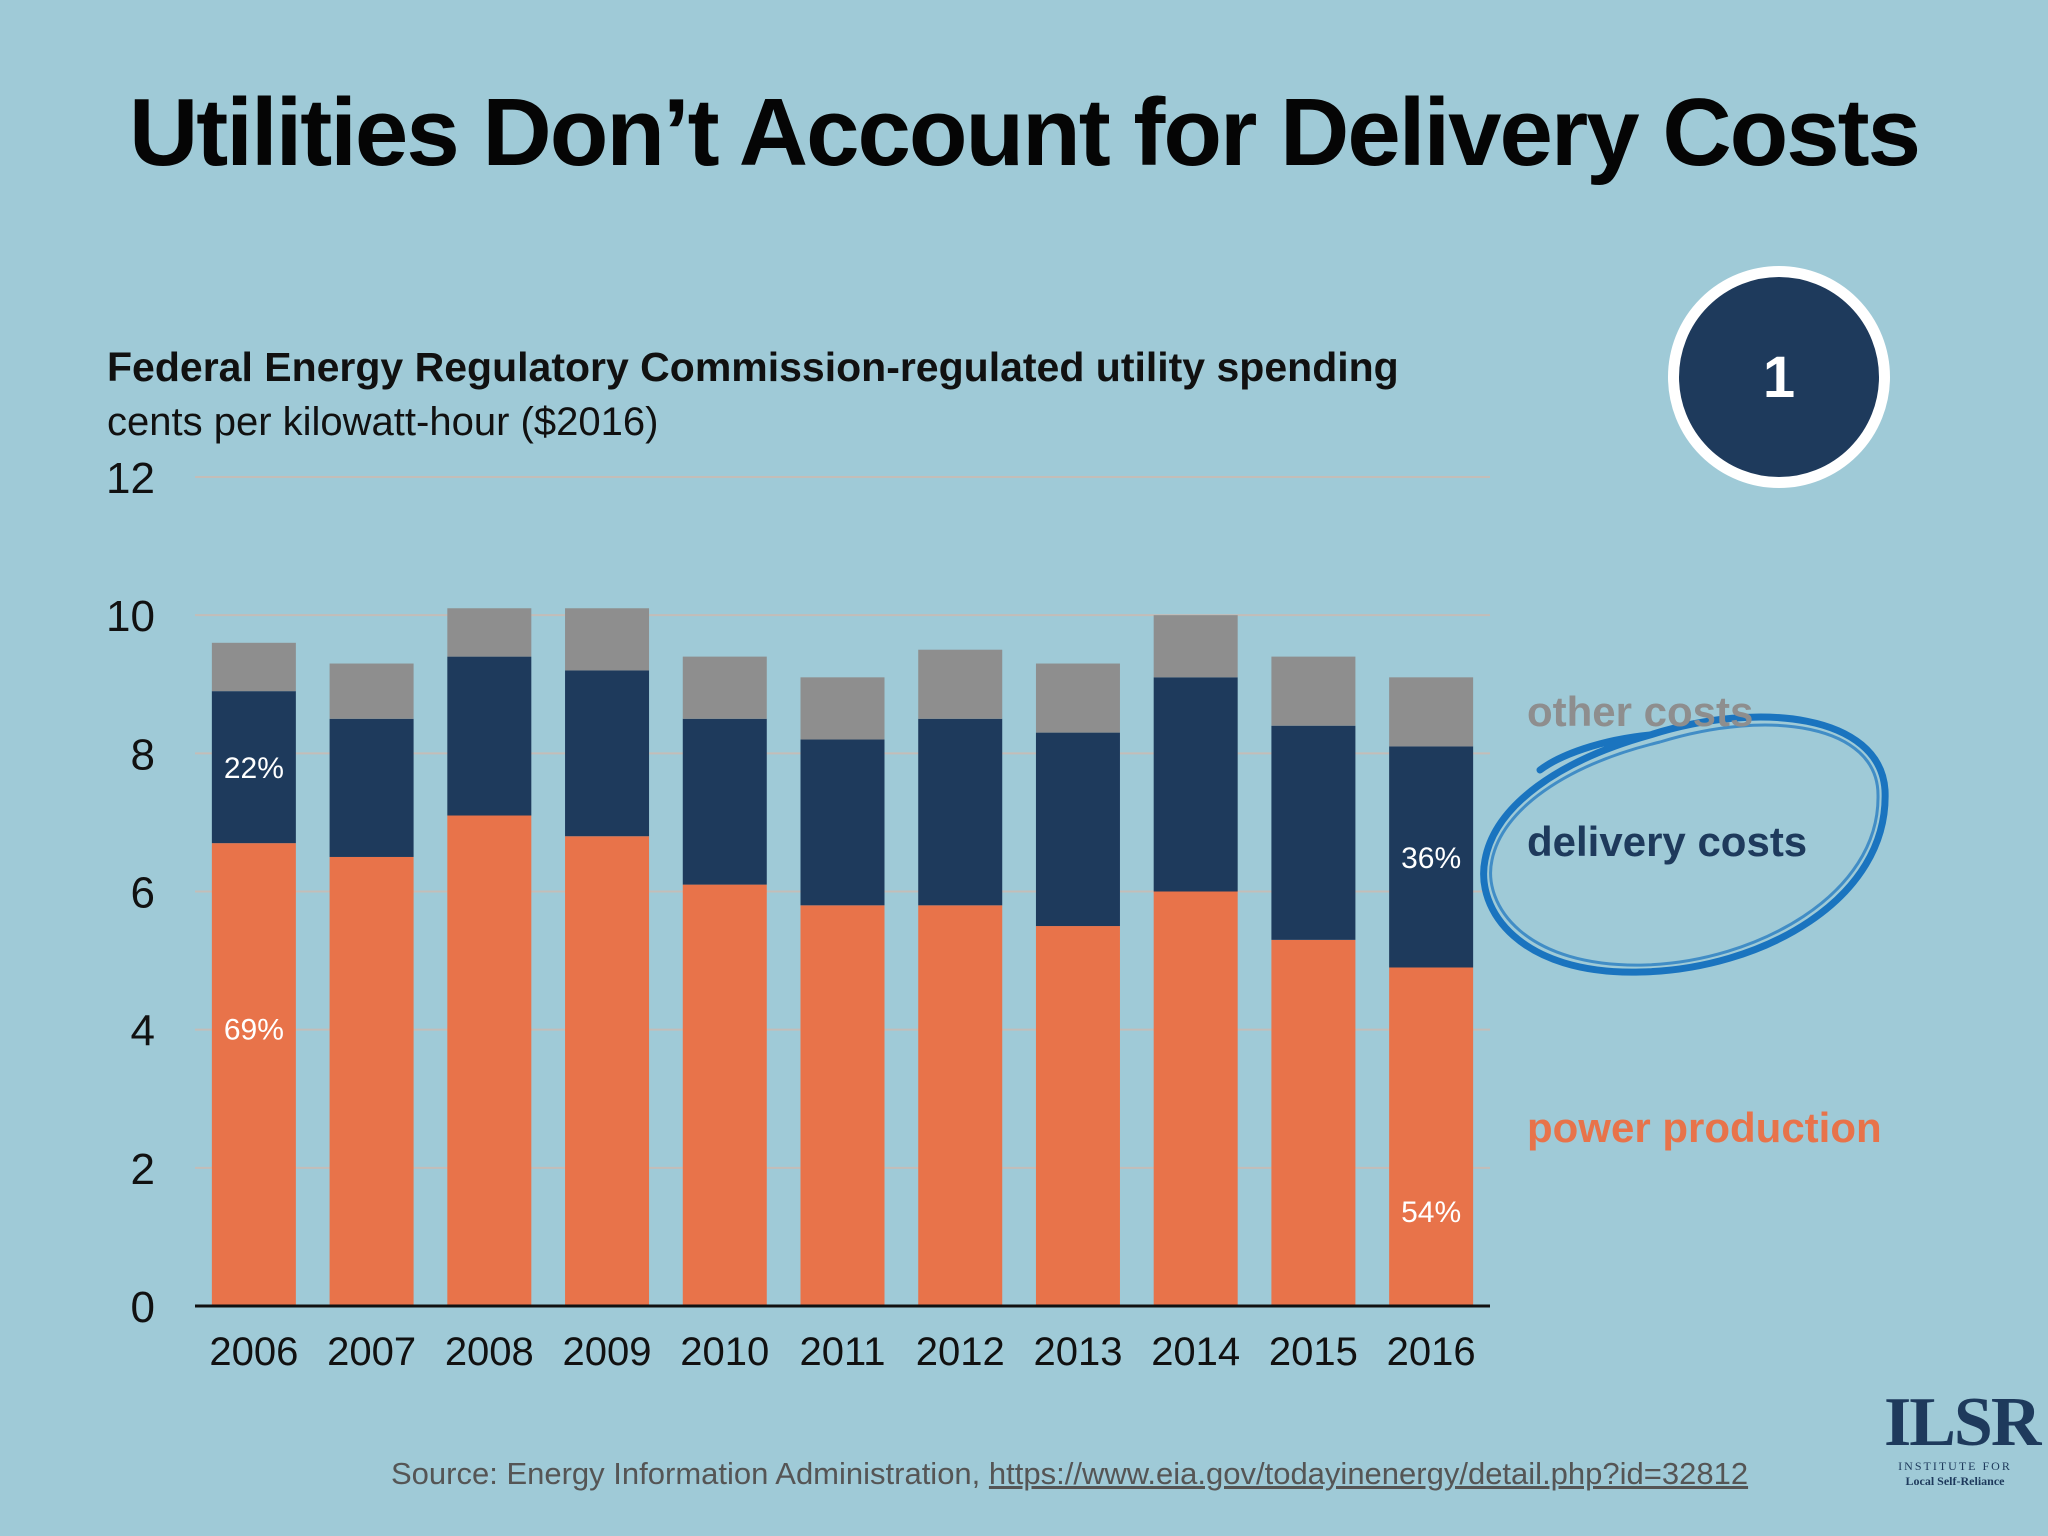 The image size is (2048, 1536). What do you see at coordinates (1077, 1352) in the screenshot?
I see `x-tick-label: 2013` at bounding box center [1077, 1352].